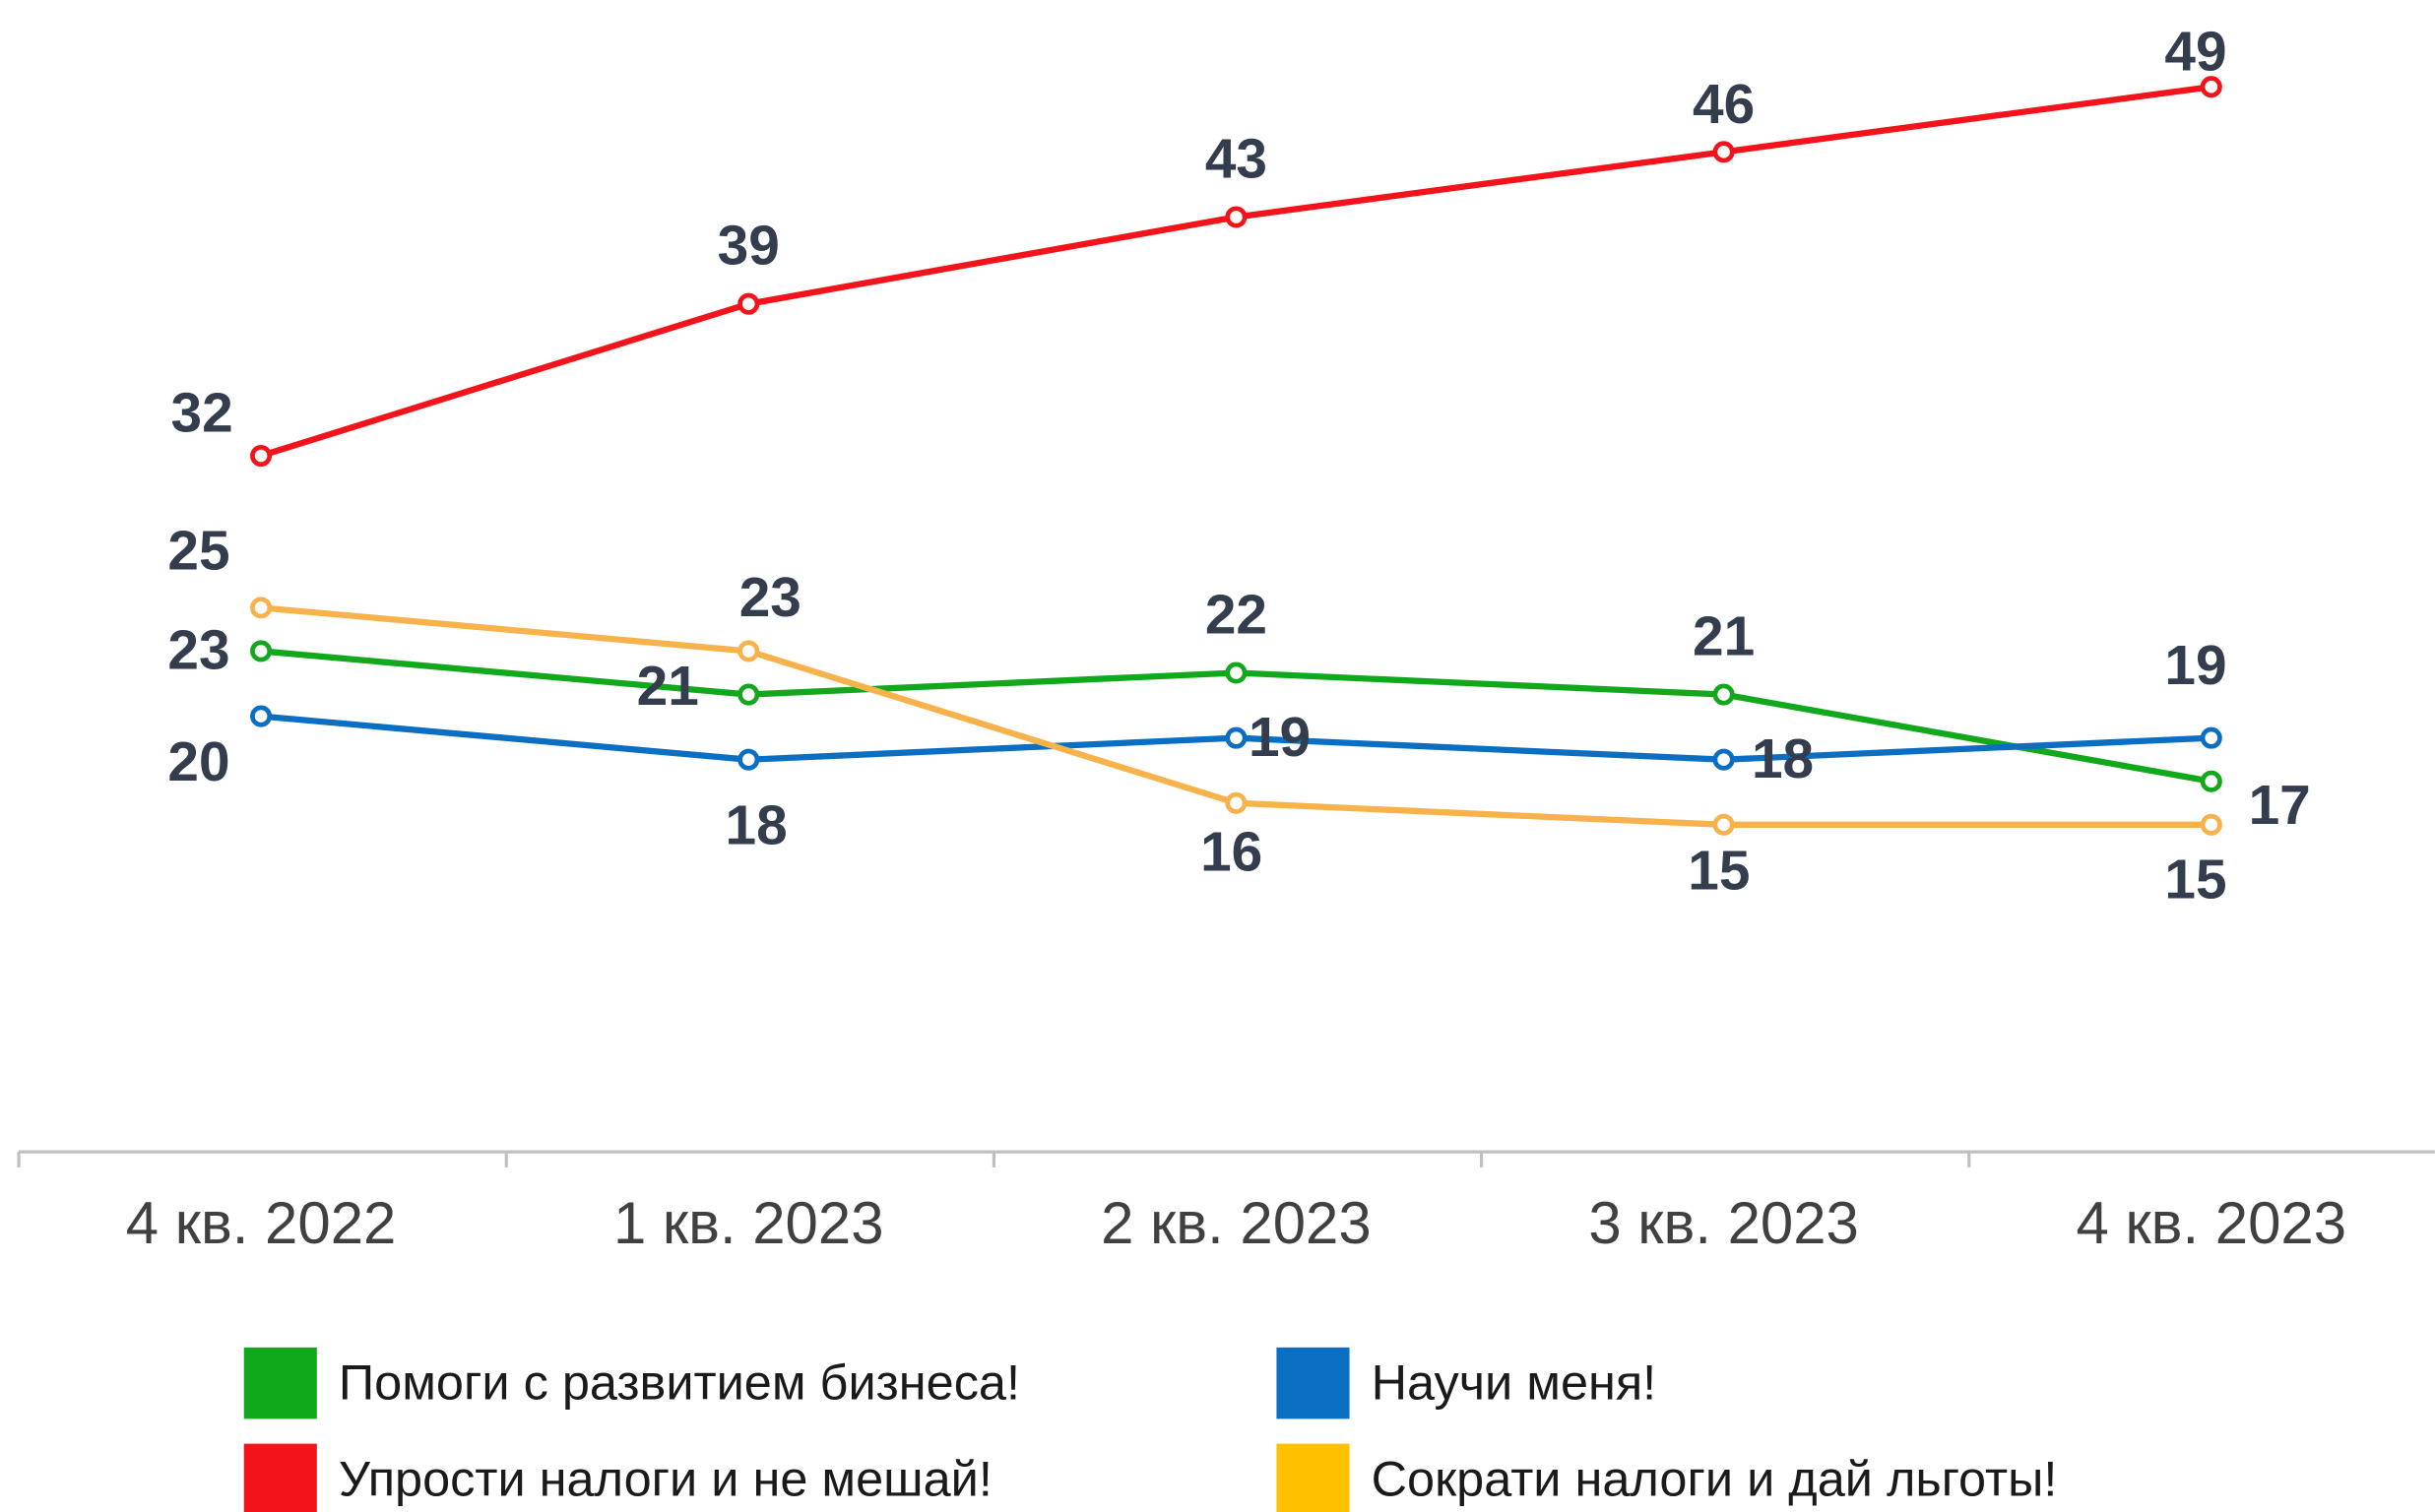 The height and width of the screenshot is (1512, 2435). I want to click on data-label: 22, so click(1236, 615).